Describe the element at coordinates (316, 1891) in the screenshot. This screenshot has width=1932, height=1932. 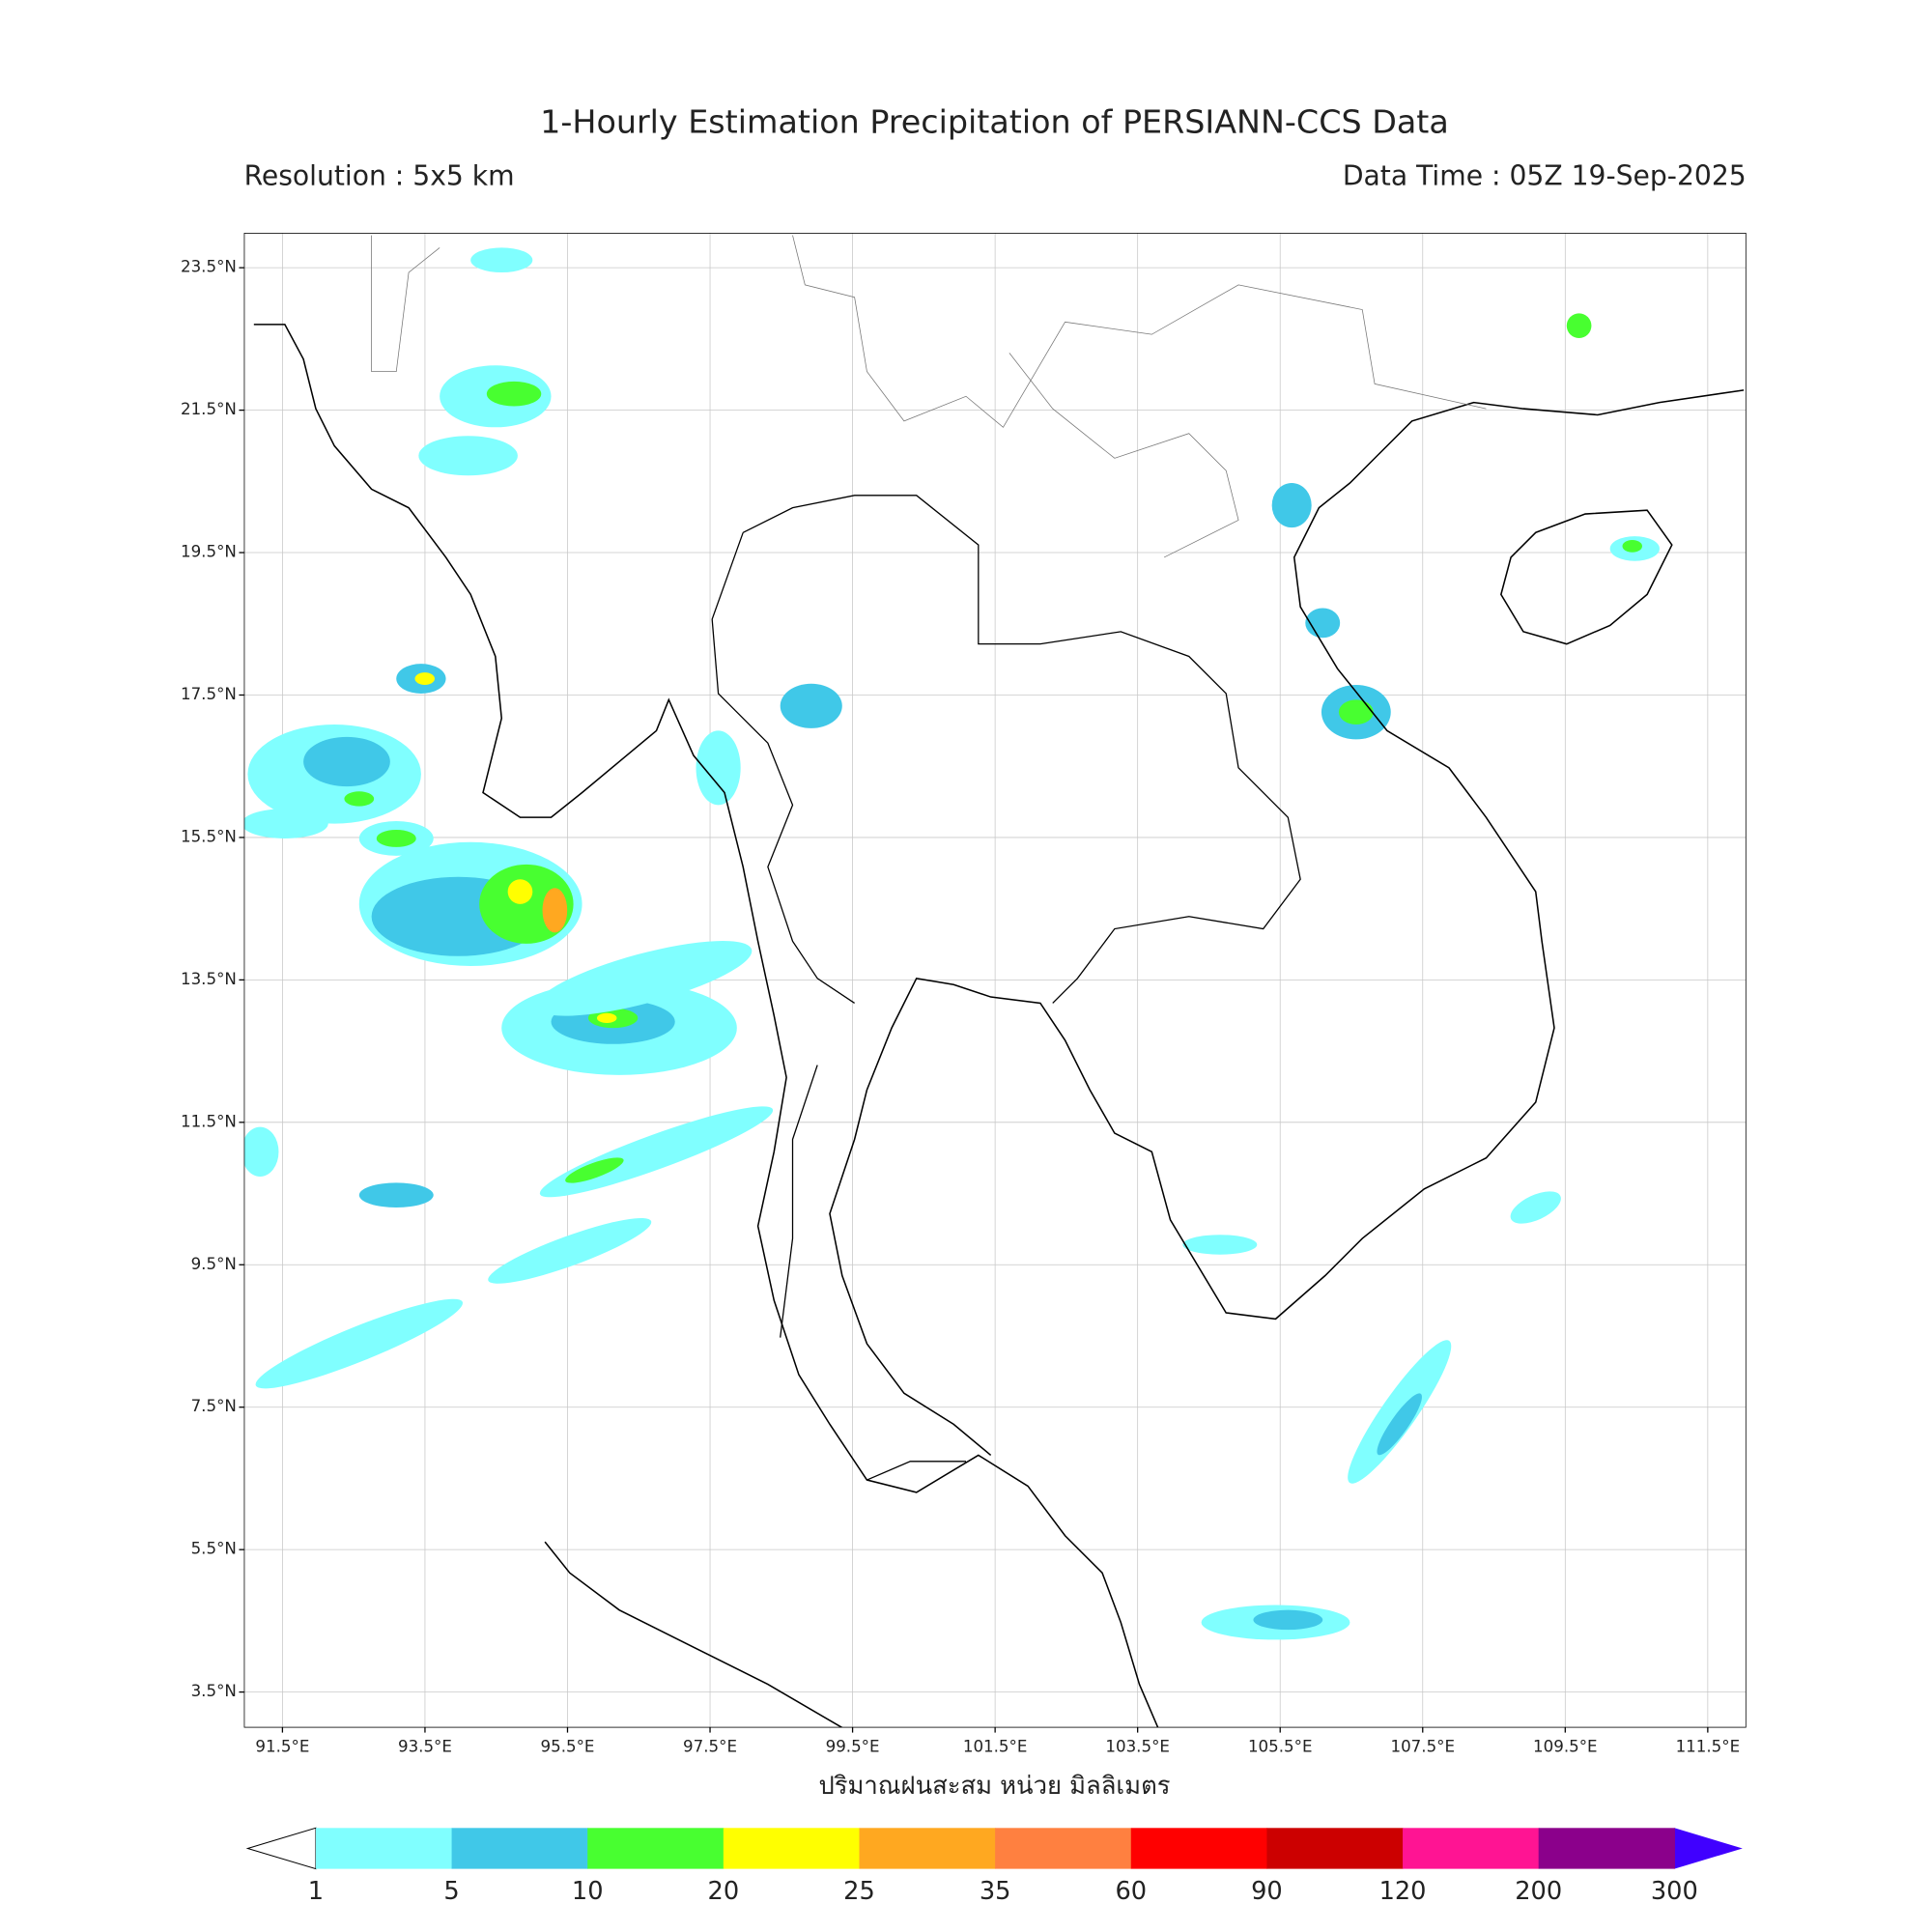
I see `colorbar-tick-label: 1` at that location.